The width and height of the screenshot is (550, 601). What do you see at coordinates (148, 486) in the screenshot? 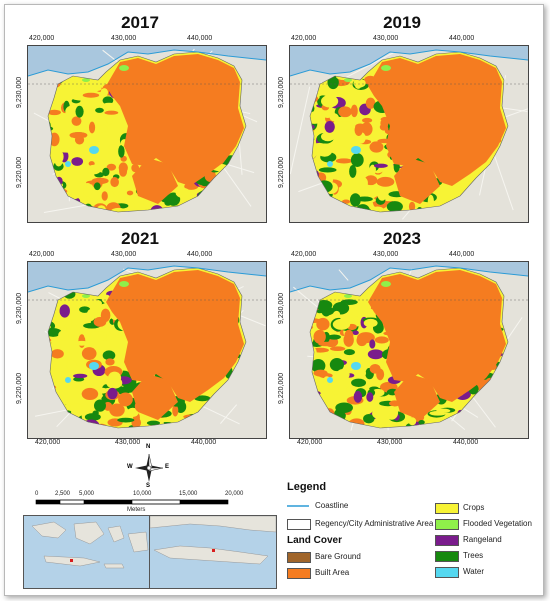
I see `south-label: S` at bounding box center [148, 486].